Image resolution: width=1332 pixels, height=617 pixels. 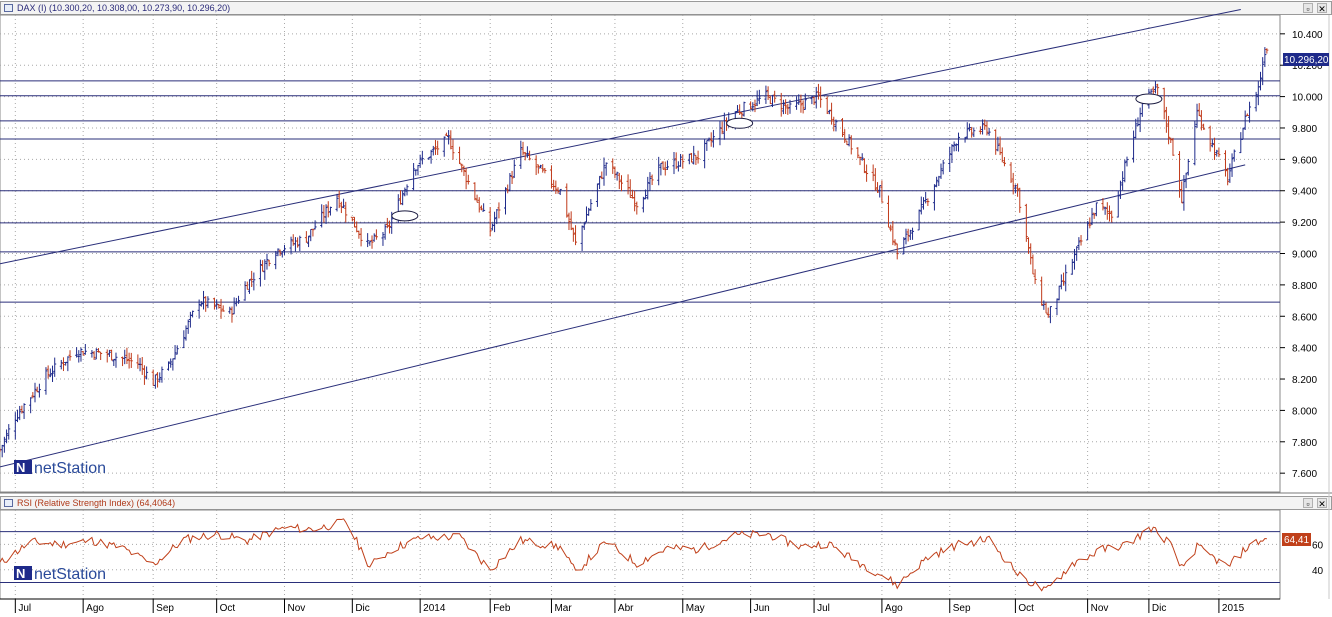 What do you see at coordinates (1306, 60) in the screenshot?
I see `last-price-label: 10.296,20` at bounding box center [1306, 60].